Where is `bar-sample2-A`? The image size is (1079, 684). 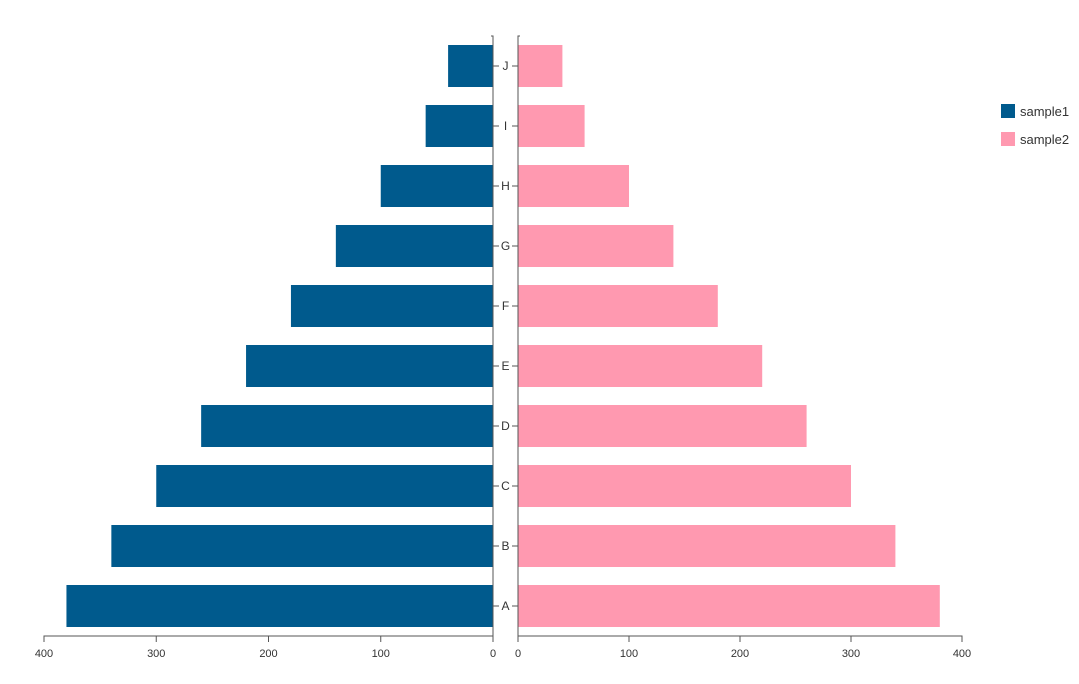
bar-sample2-A is located at coordinates (729, 606).